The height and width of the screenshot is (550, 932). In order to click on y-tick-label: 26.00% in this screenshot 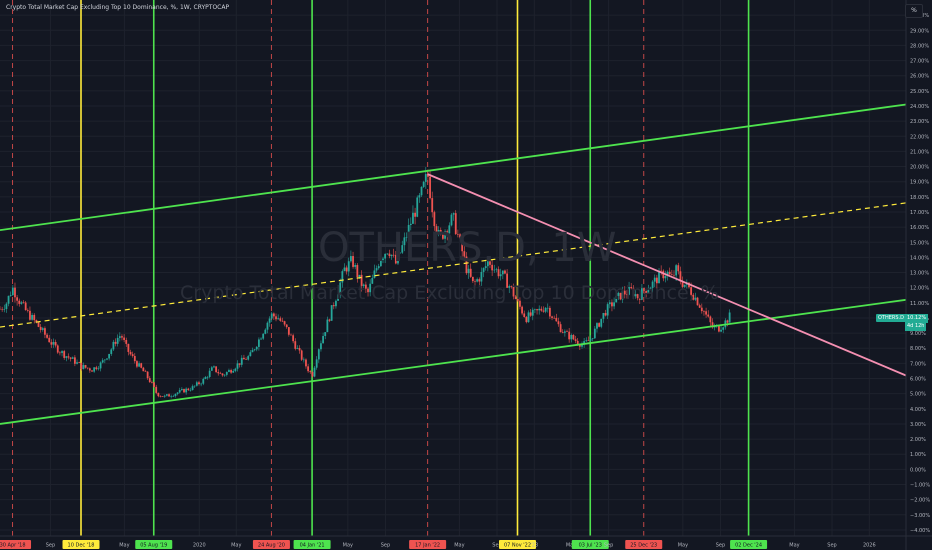, I will do `click(919, 77)`.